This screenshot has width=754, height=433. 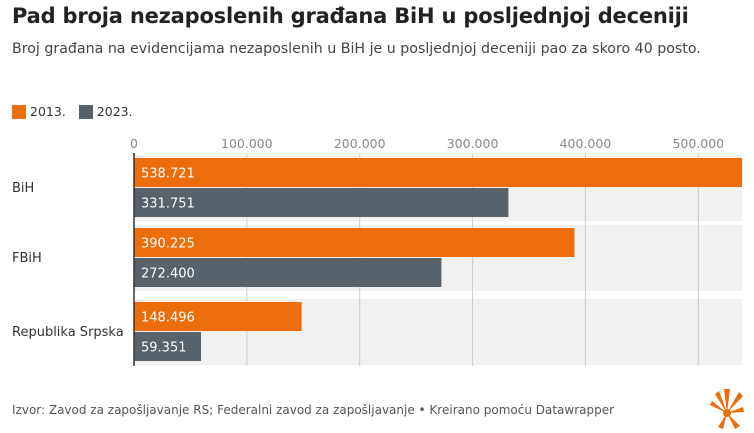 I want to click on legend-item-2023: 2023., so click(x=105, y=111).